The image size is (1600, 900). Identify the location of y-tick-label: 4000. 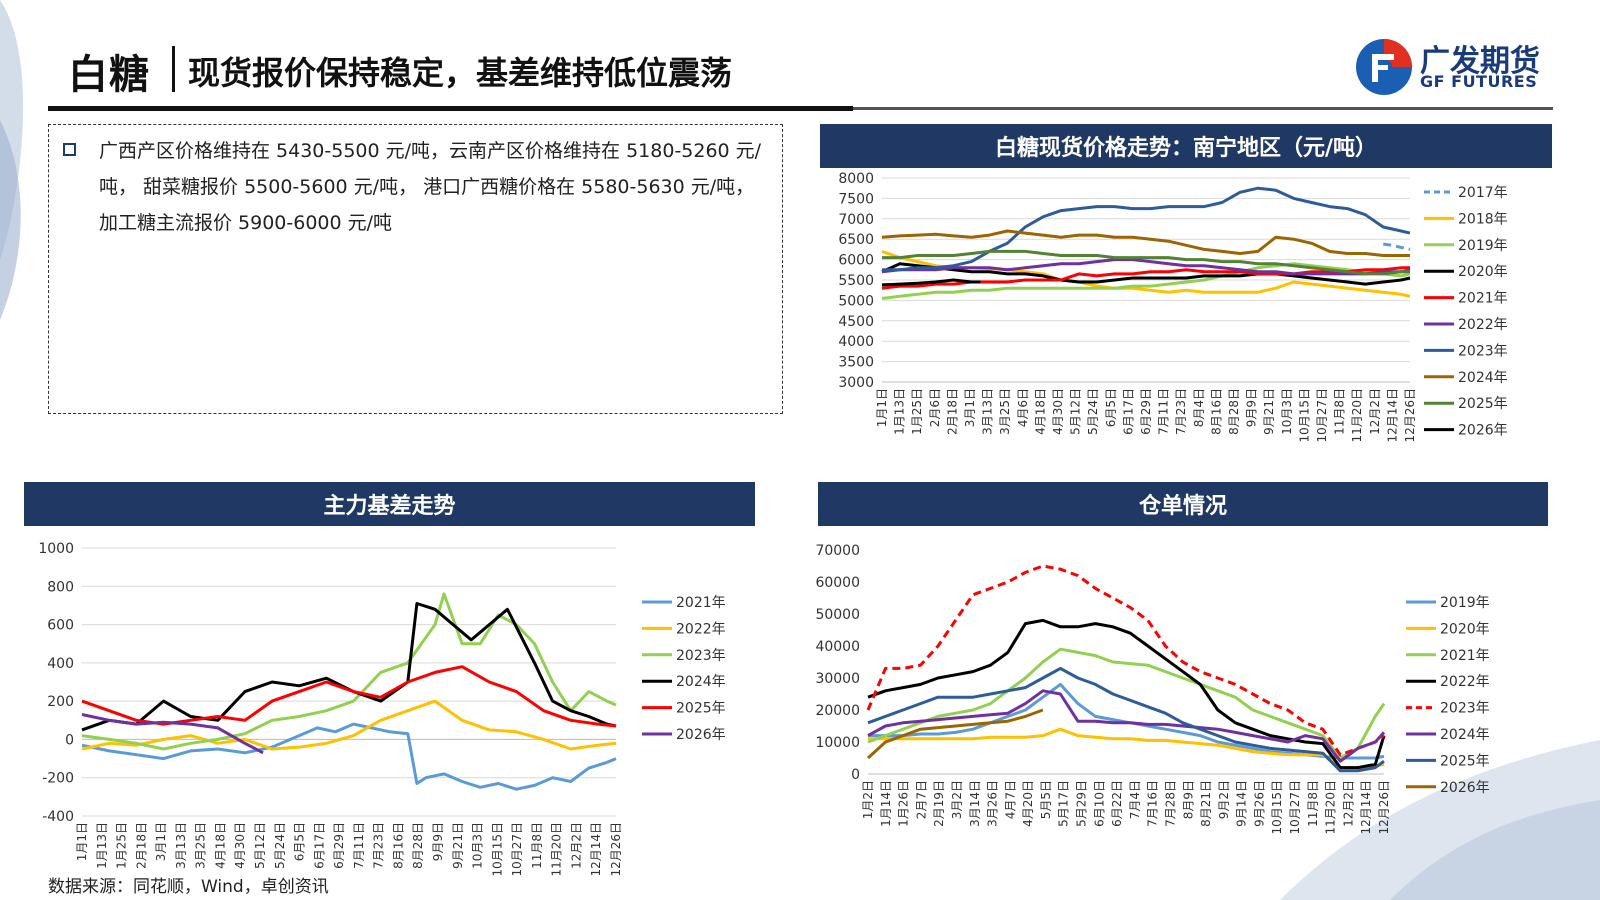
(856, 342).